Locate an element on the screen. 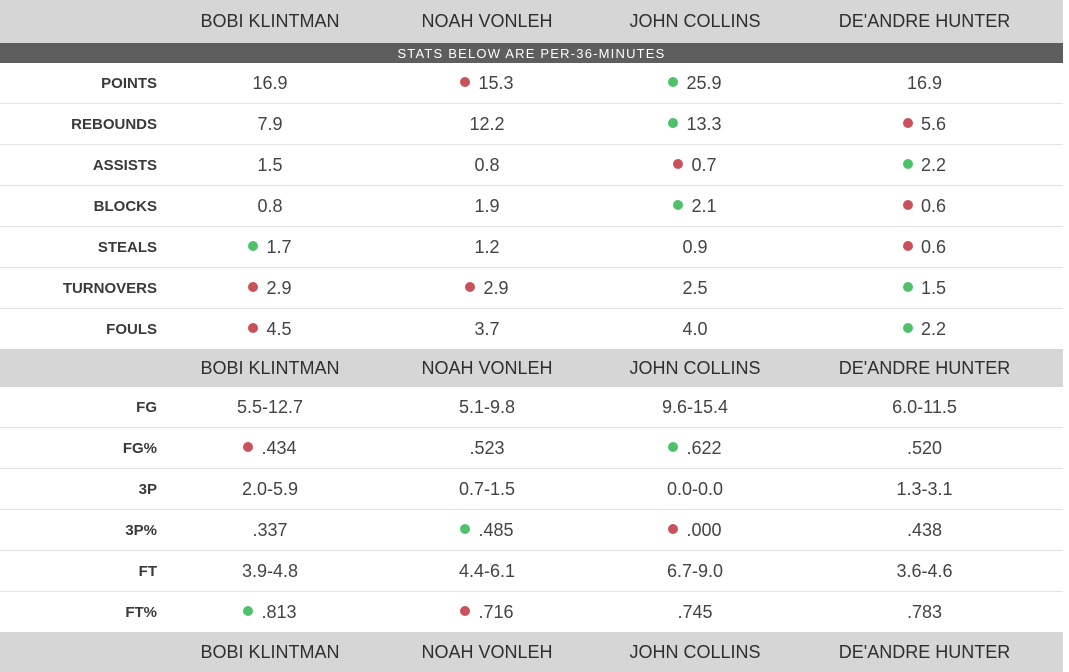 This screenshot has width=1069, height=672. stat-row: ASSISTS 1.5 0.8 0.7 2.2 is located at coordinates (531, 165).